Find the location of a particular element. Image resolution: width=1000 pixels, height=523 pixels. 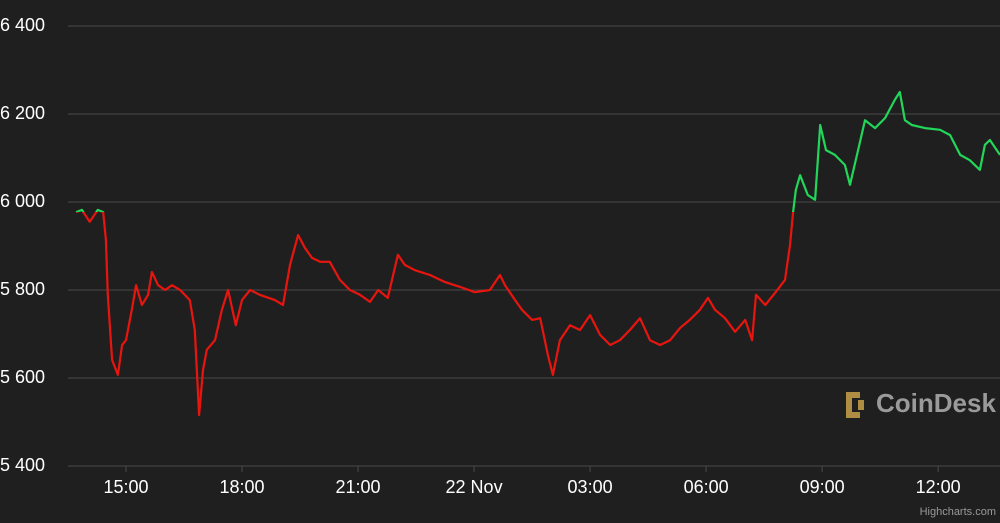

x-tick-label: 22 Nov is located at coordinates (474, 487).